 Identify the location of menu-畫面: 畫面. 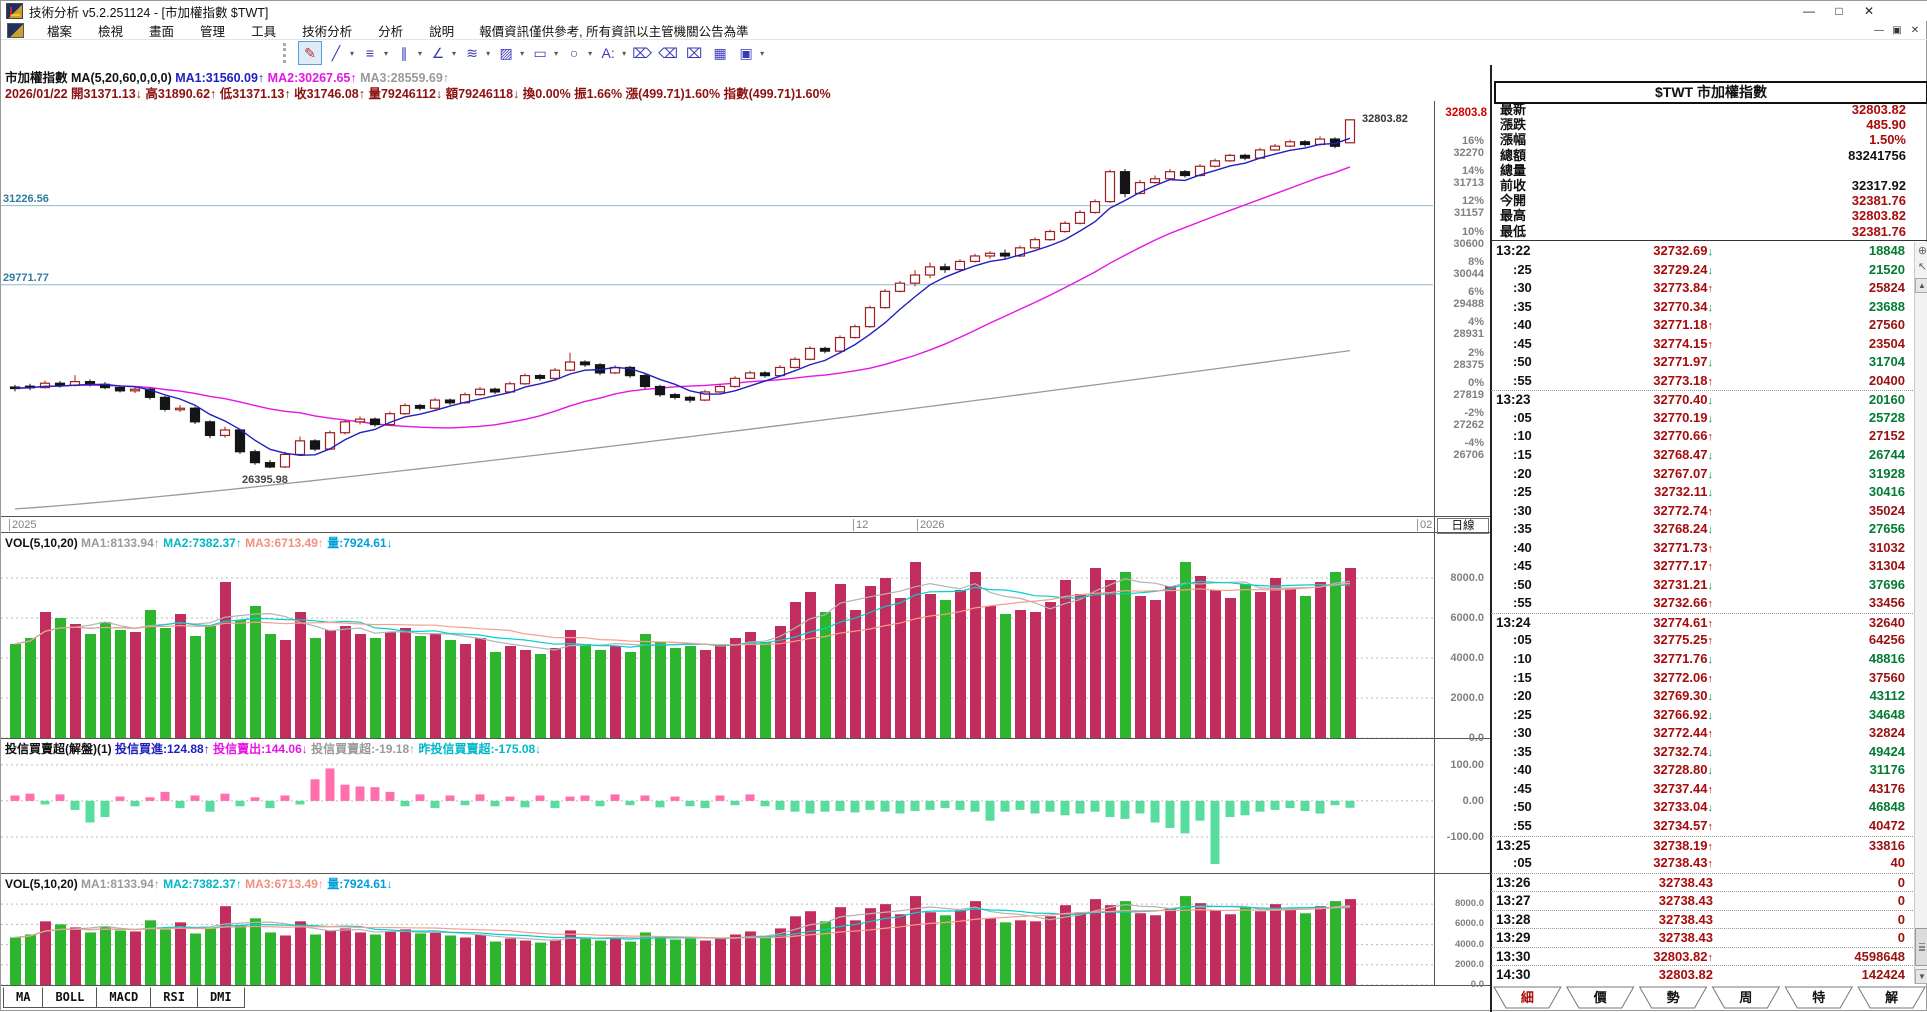
(162, 31).